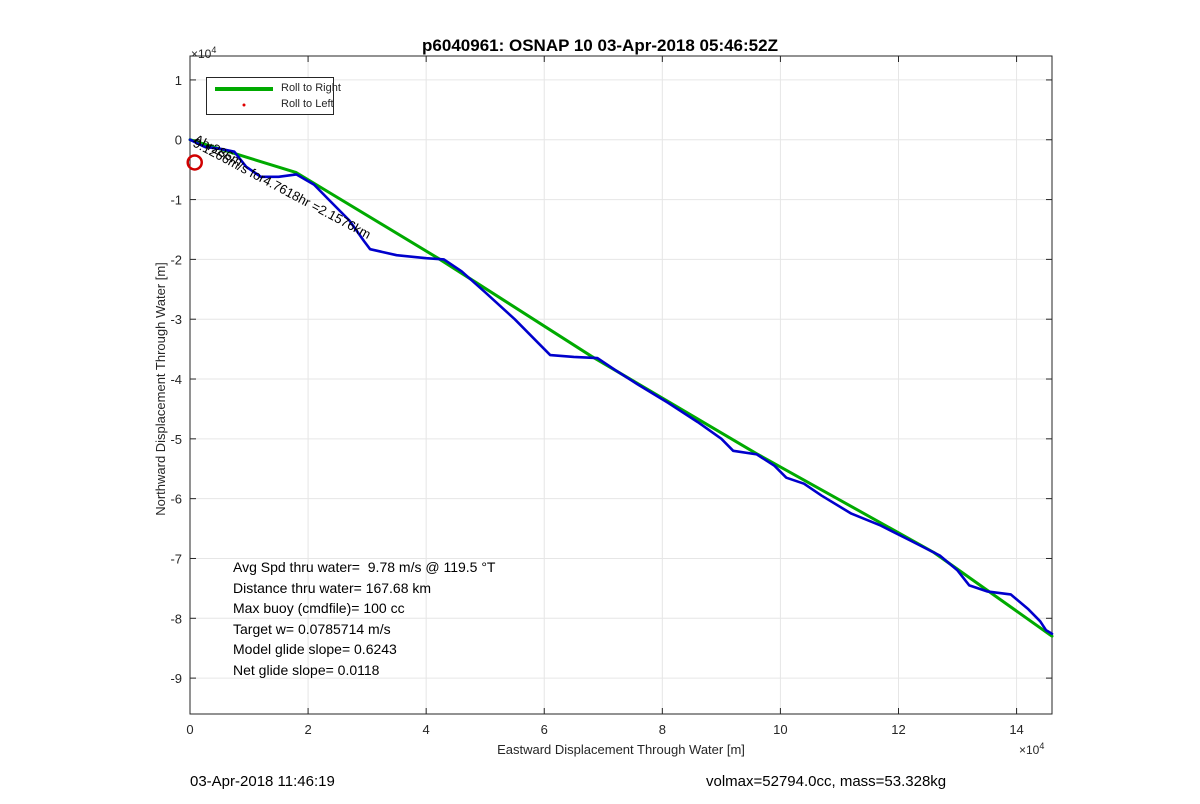 This screenshot has width=1200, height=804. Describe the element at coordinates (176, 319) in the screenshot. I see `y-tick-label: -3` at that location.